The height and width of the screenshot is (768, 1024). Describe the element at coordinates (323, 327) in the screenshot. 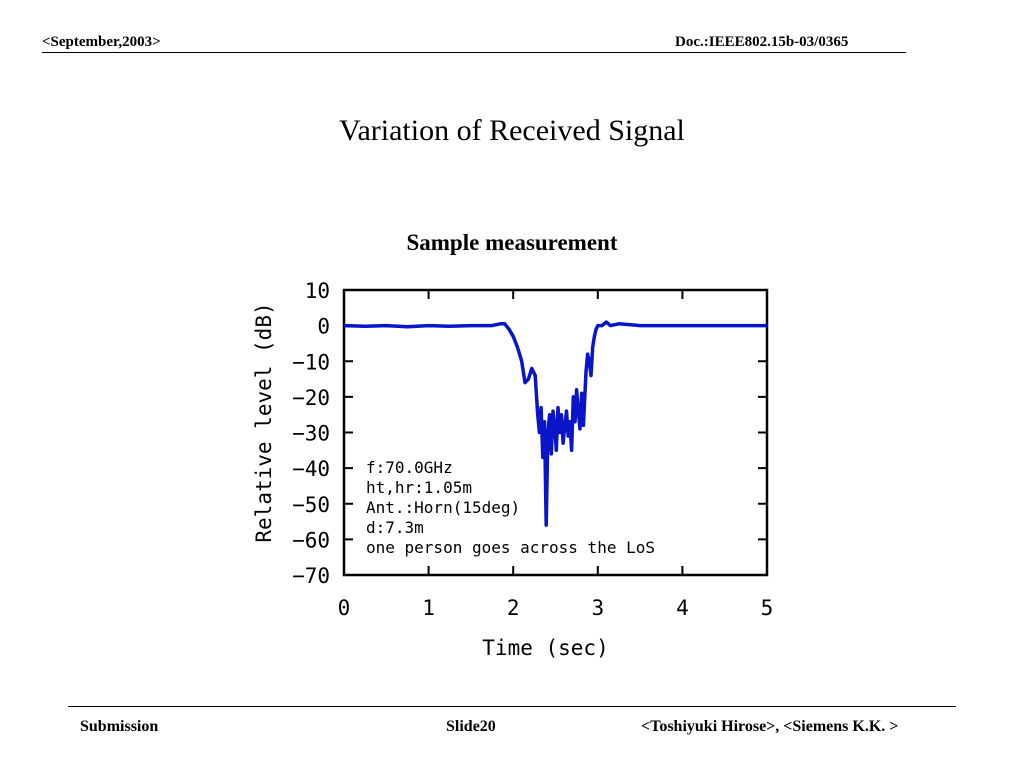

I see `y-tick-label: 0` at that location.